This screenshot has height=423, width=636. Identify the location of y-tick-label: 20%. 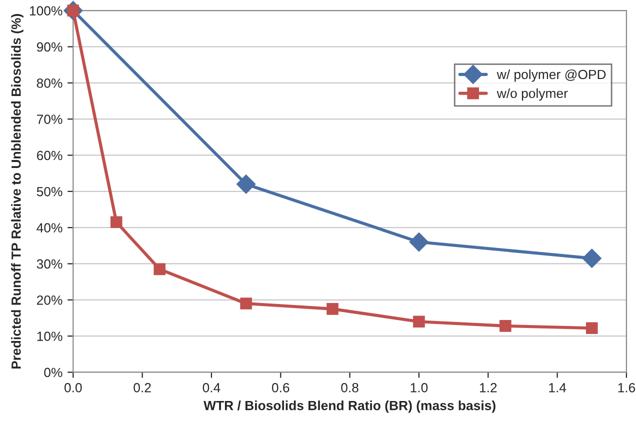
(49, 300).